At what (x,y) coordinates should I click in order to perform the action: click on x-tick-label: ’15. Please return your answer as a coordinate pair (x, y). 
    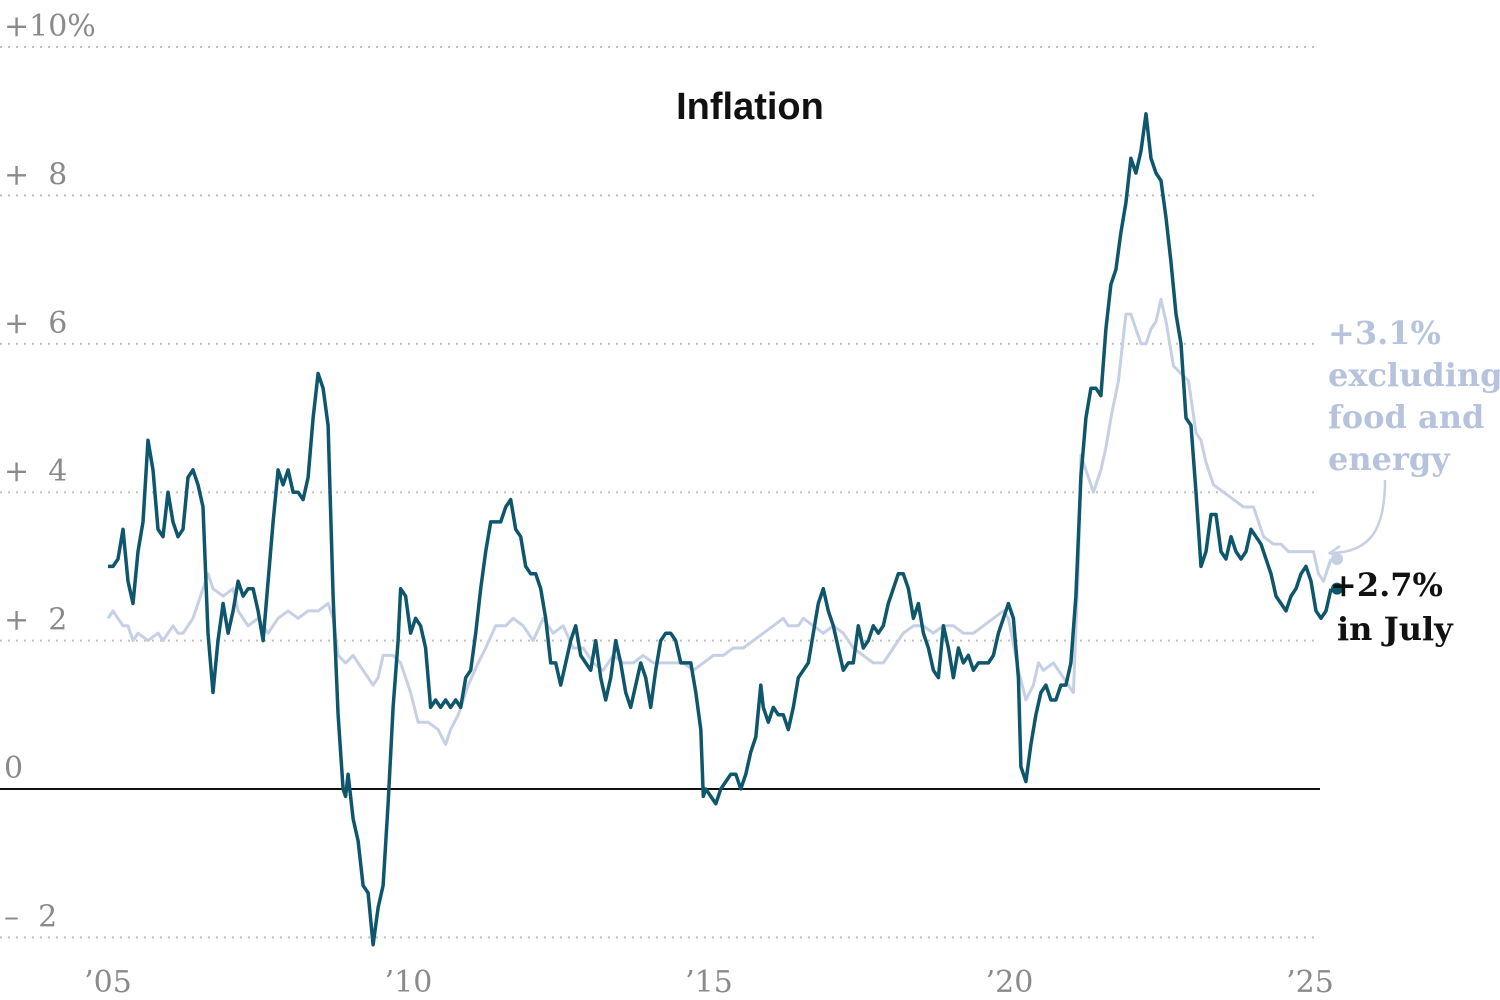
    Looking at the image, I should click on (709, 982).